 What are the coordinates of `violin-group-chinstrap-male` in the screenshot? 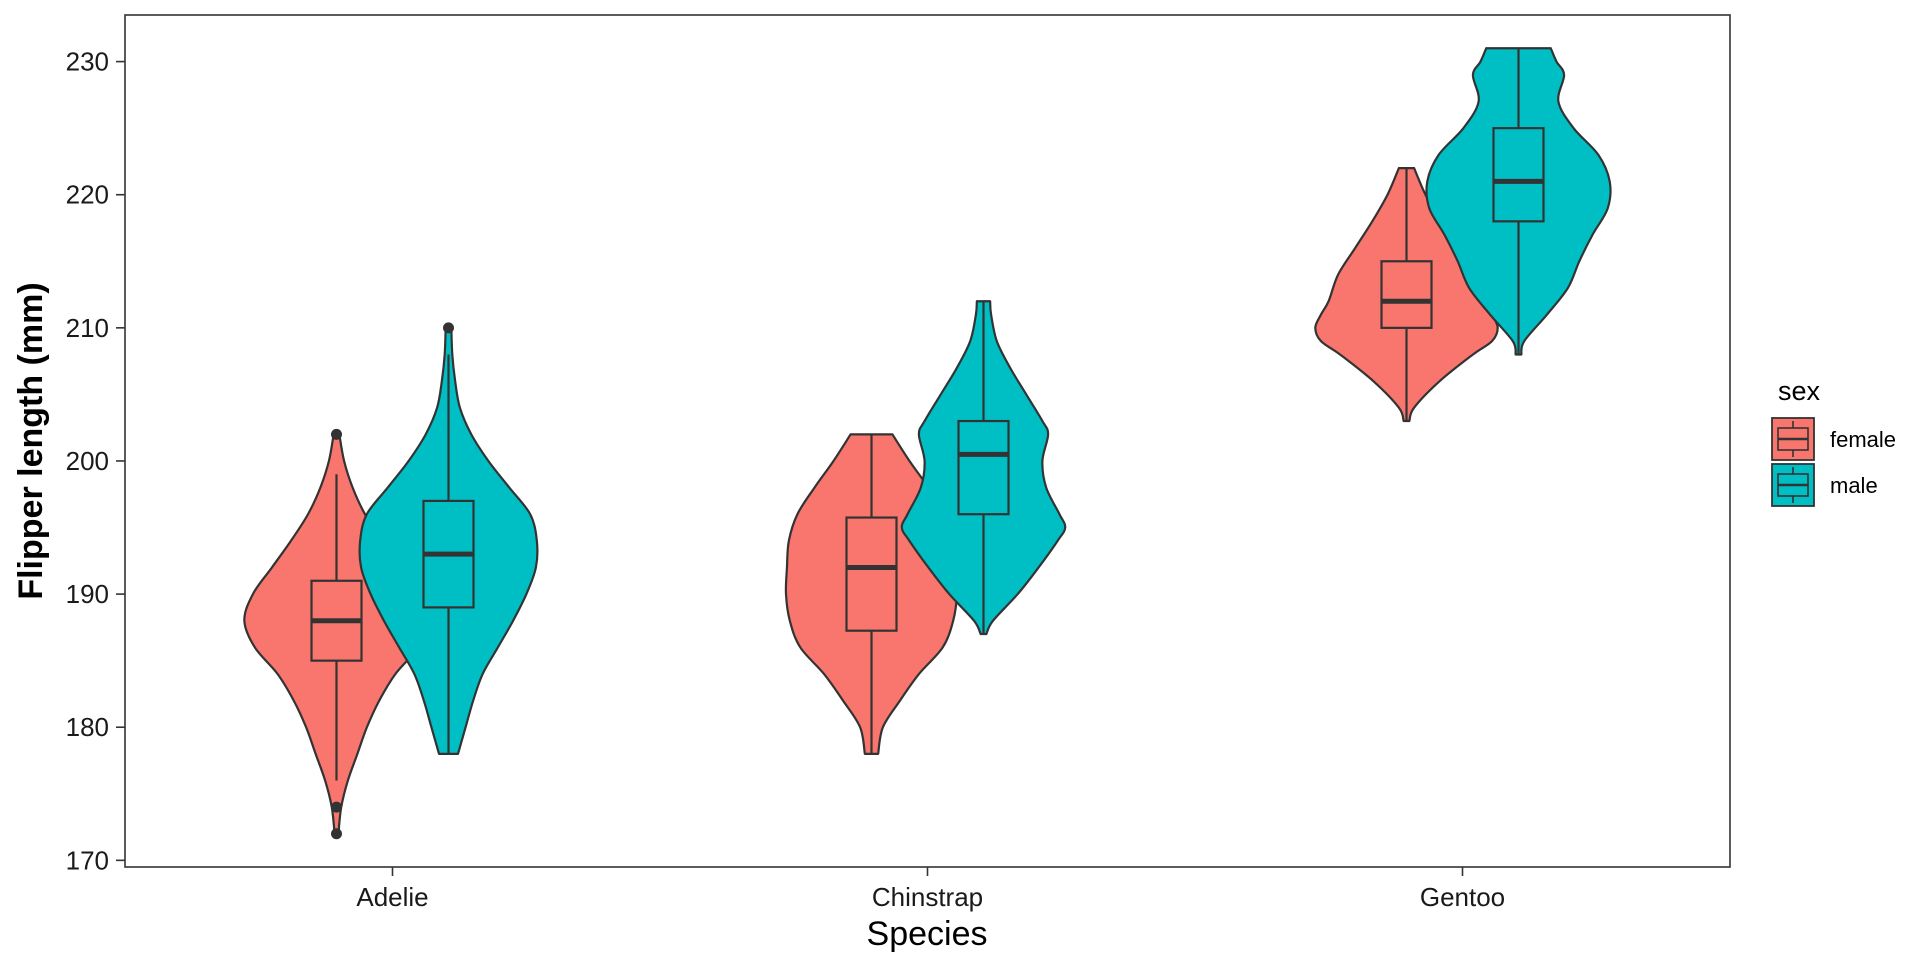 It's located at (983, 468).